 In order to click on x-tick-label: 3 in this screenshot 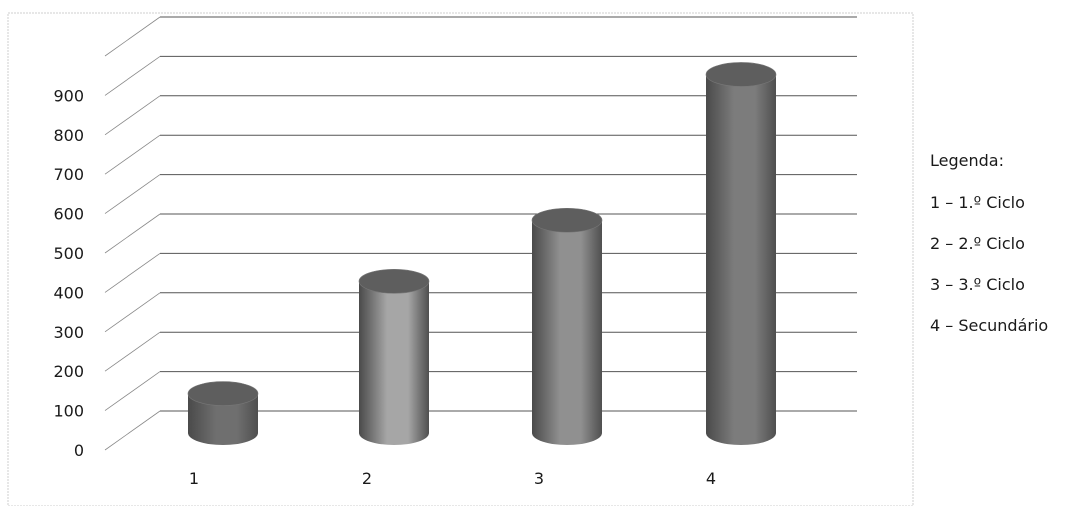, I will do `click(539, 478)`.